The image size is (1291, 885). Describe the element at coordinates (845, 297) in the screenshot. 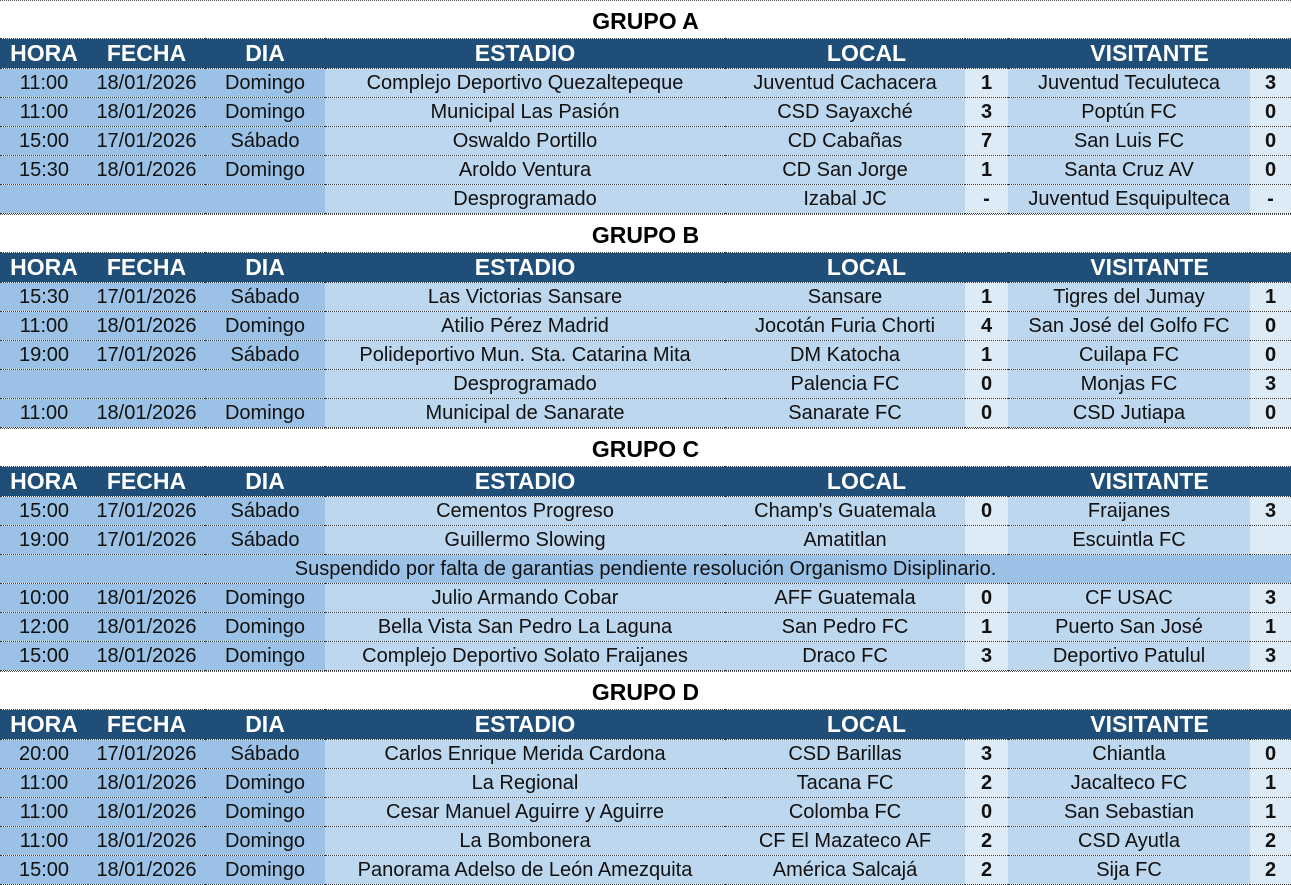

I see `local-cell: Sansare` at that location.